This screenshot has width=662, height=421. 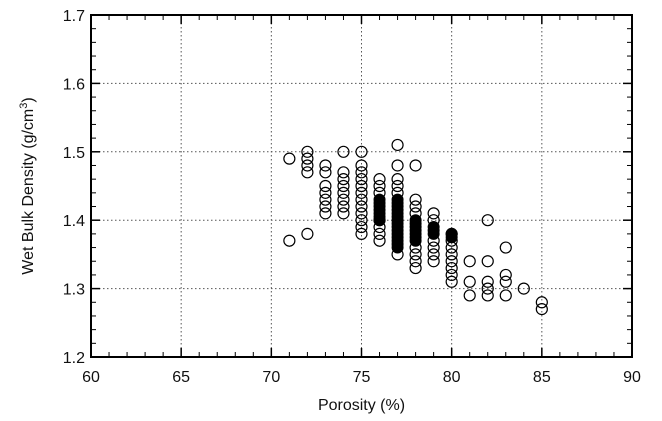 What do you see at coordinates (271, 377) in the screenshot?
I see `x-tick-label: 70` at bounding box center [271, 377].